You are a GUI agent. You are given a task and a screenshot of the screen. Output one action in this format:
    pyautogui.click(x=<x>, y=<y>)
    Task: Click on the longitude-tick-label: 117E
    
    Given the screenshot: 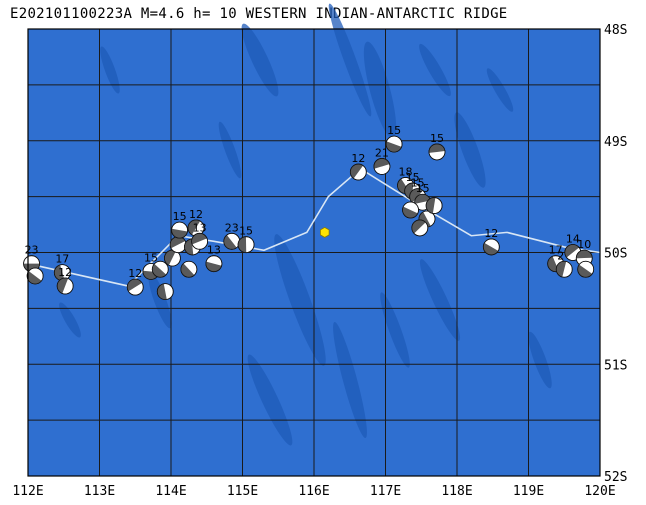 What is the action you would take?
    pyautogui.click(x=385, y=491)
    